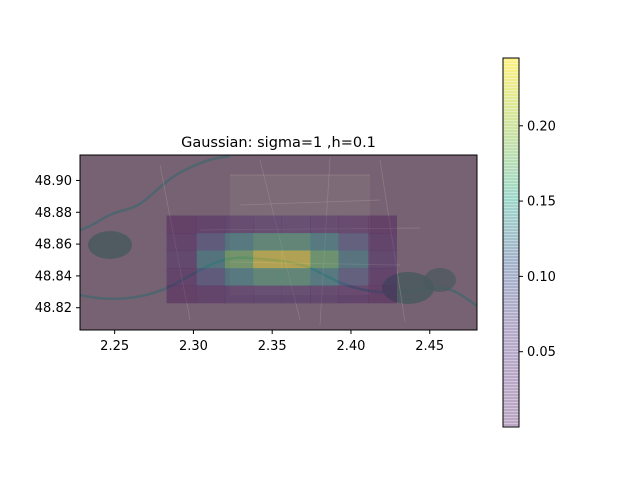 The height and width of the screenshot is (480, 640). Describe the element at coordinates (53, 213) in the screenshot. I see `y-tick-label: 48.88` at that location.